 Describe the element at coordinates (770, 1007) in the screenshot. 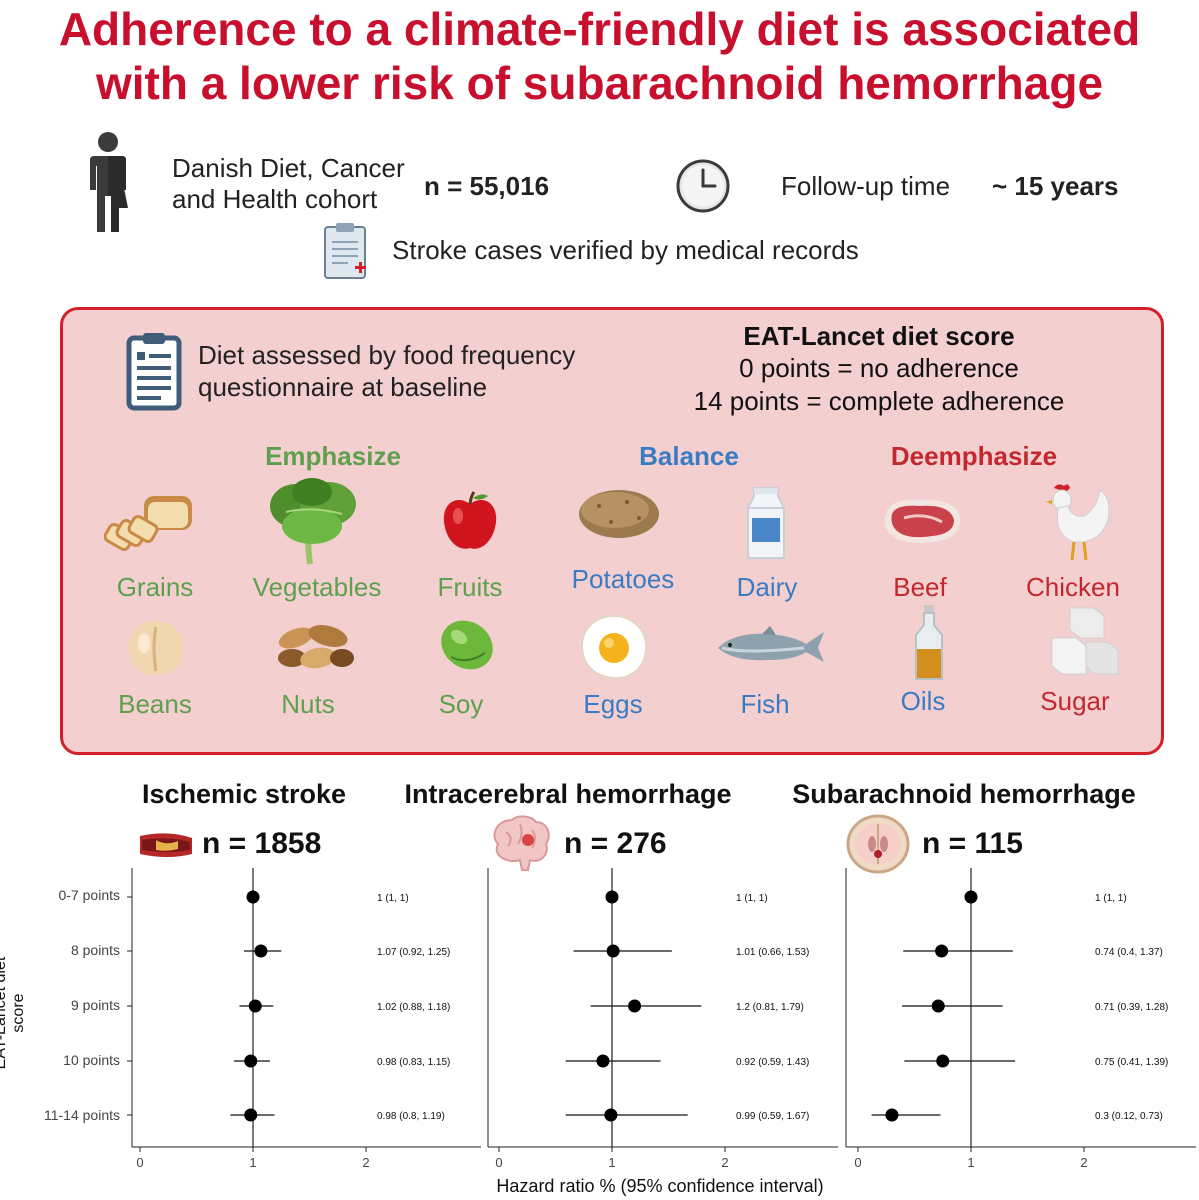

I see `hr-label: 1.2 (0.81, 1.79)` at that location.